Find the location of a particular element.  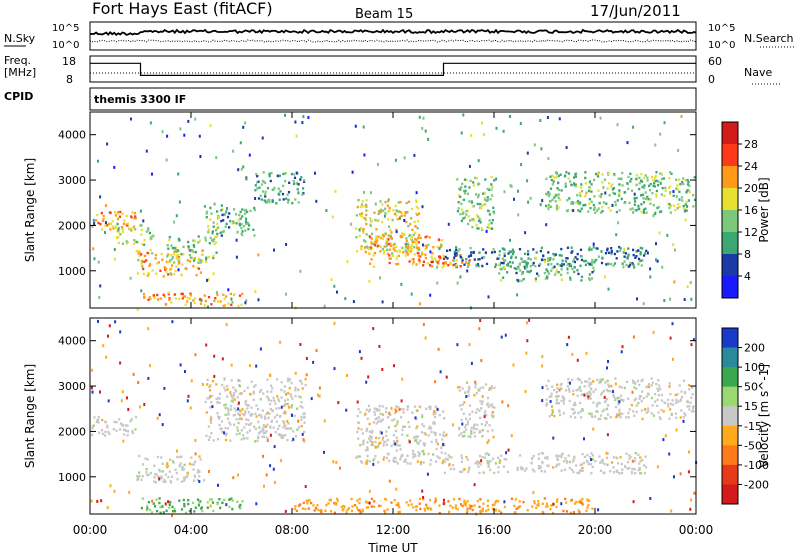

colorbar-tick-label: -200 is located at coordinates (756, 484).